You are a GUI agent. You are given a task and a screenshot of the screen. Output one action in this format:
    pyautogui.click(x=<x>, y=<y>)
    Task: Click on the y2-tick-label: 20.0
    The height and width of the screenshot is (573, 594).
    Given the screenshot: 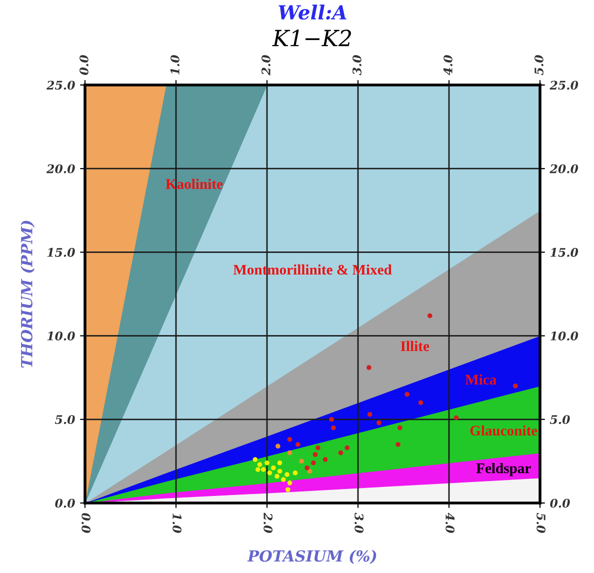 What is the action you would take?
    pyautogui.click(x=564, y=169)
    